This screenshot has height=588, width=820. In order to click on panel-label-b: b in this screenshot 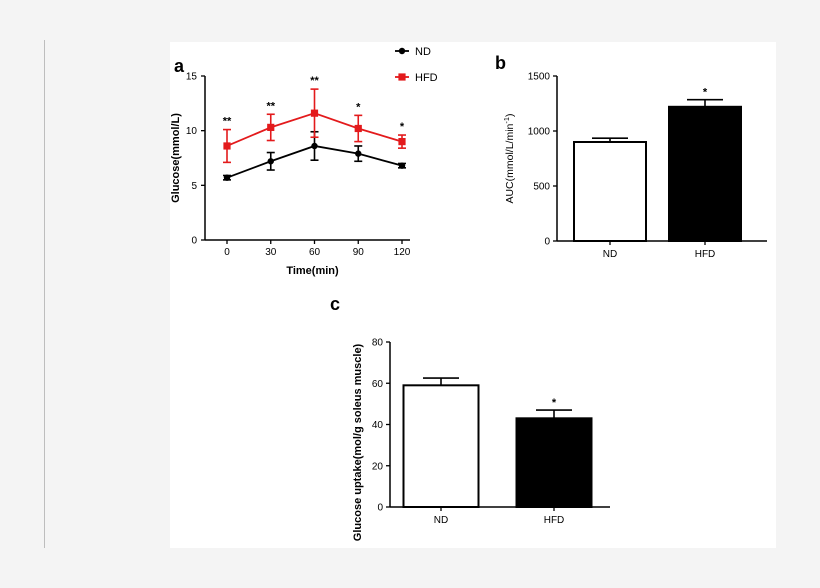, I will do `click(500, 63)`.